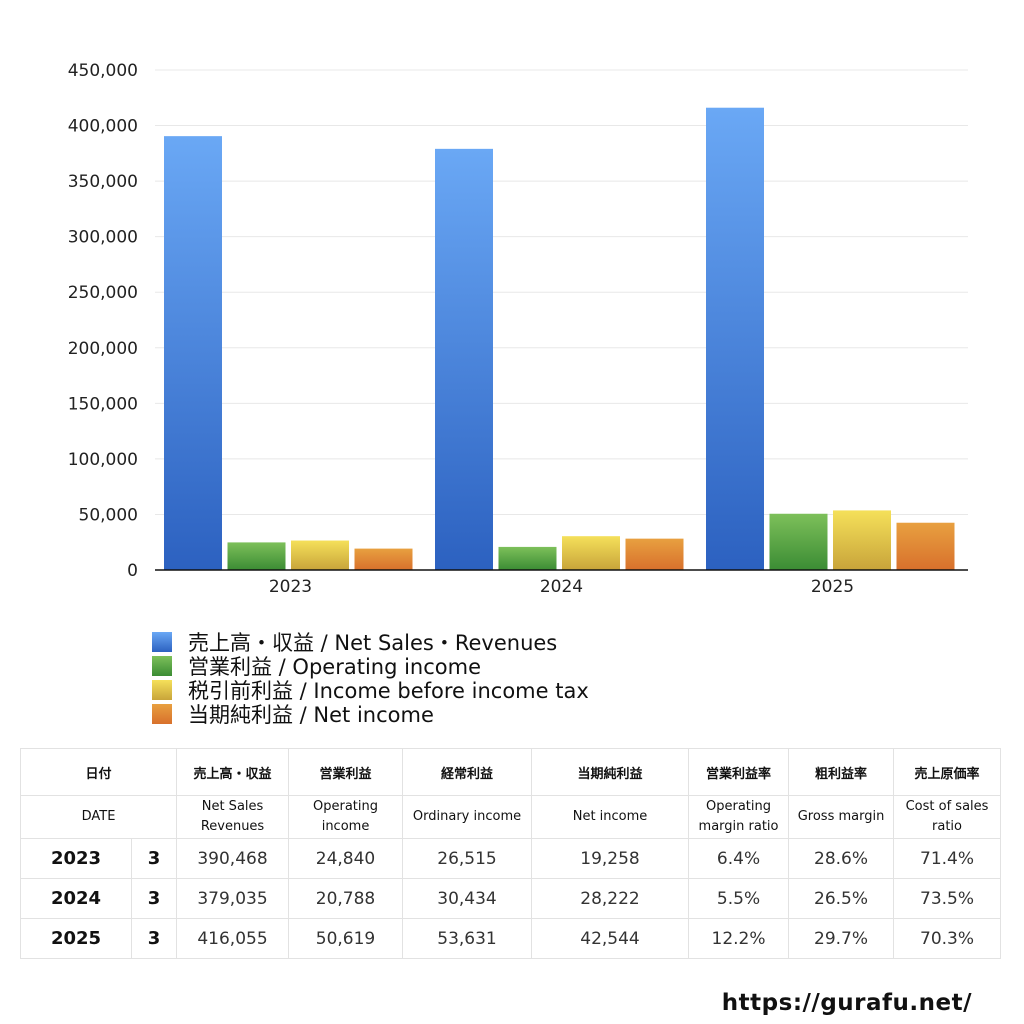 Image resolution: width=1024 pixels, height=1024 pixels. What do you see at coordinates (739, 817) in the screenshot?
I see `header-cell: Operating margin ratio` at bounding box center [739, 817].